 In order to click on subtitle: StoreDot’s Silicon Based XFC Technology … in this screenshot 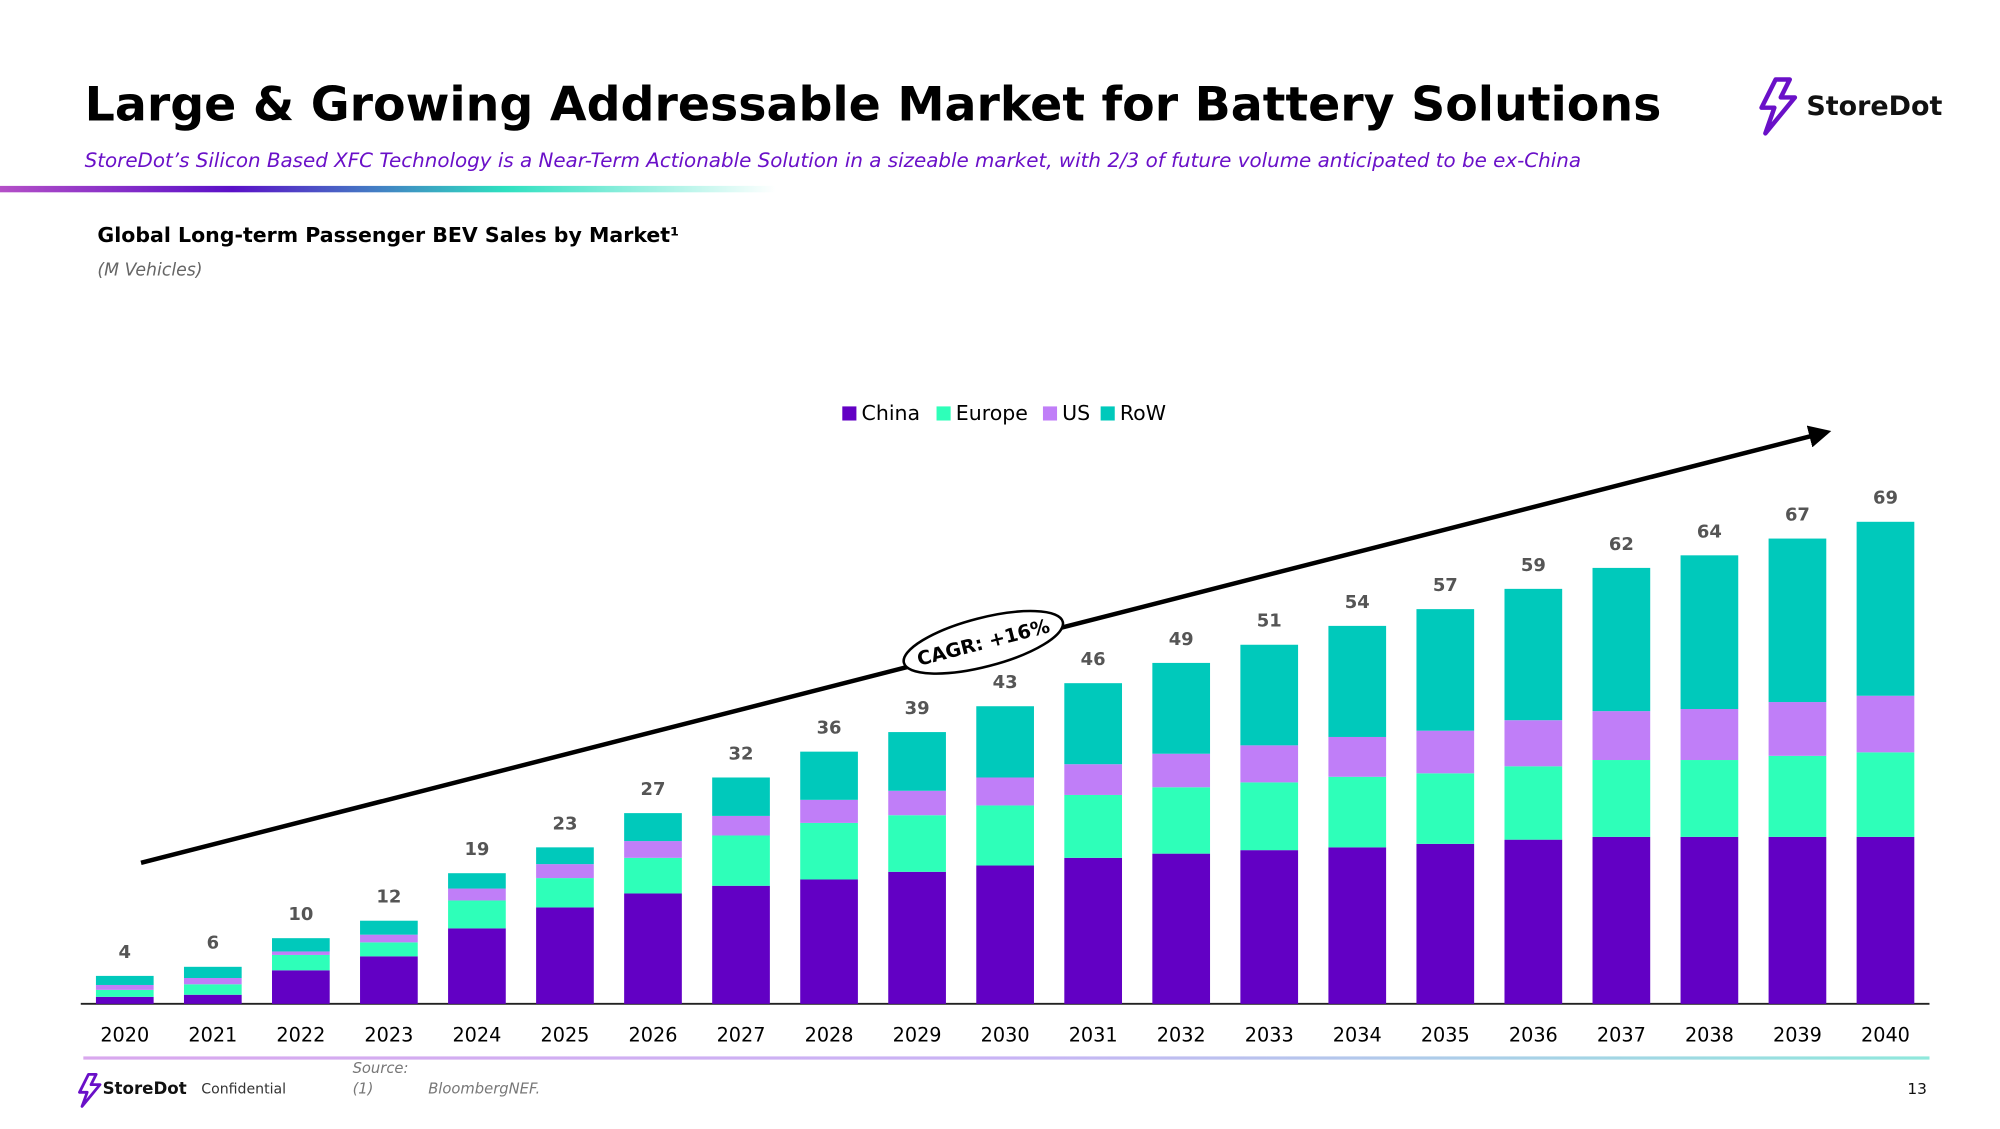, I will do `click(833, 160)`.